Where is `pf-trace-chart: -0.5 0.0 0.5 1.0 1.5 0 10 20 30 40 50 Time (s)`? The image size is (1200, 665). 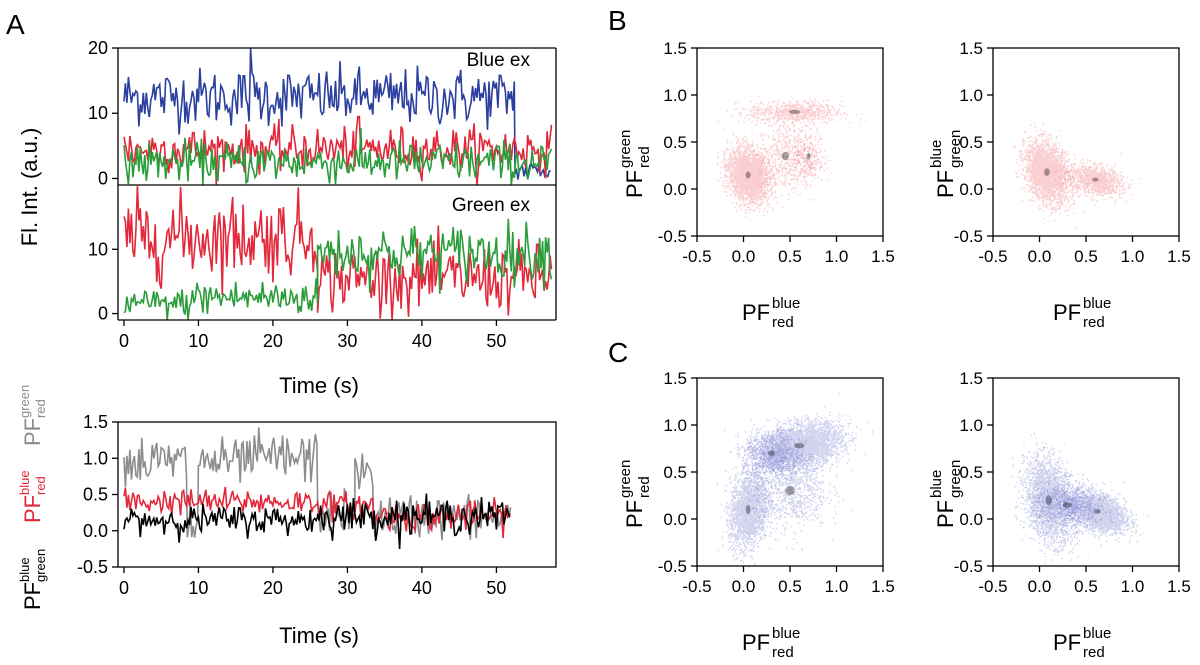 pf-trace-chart: -0.5 0.0 0.5 1.0 1.5 0 10 20 30 40 50 Time (s) is located at coordinates (317, 530).